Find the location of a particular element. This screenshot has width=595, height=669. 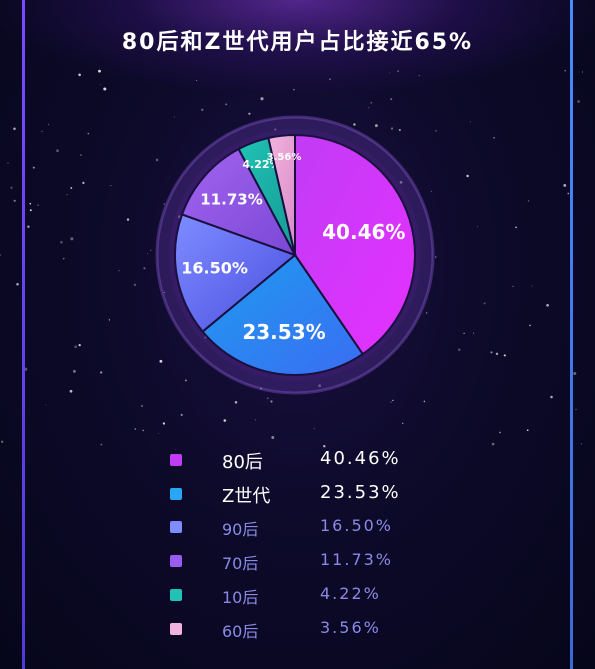

legend-value: 16.50% is located at coordinates (357, 525).